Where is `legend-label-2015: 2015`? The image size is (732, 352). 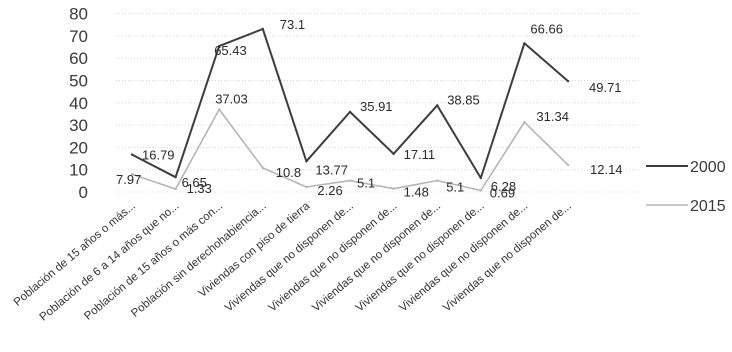
legend-label-2015: 2015 is located at coordinates (708, 206).